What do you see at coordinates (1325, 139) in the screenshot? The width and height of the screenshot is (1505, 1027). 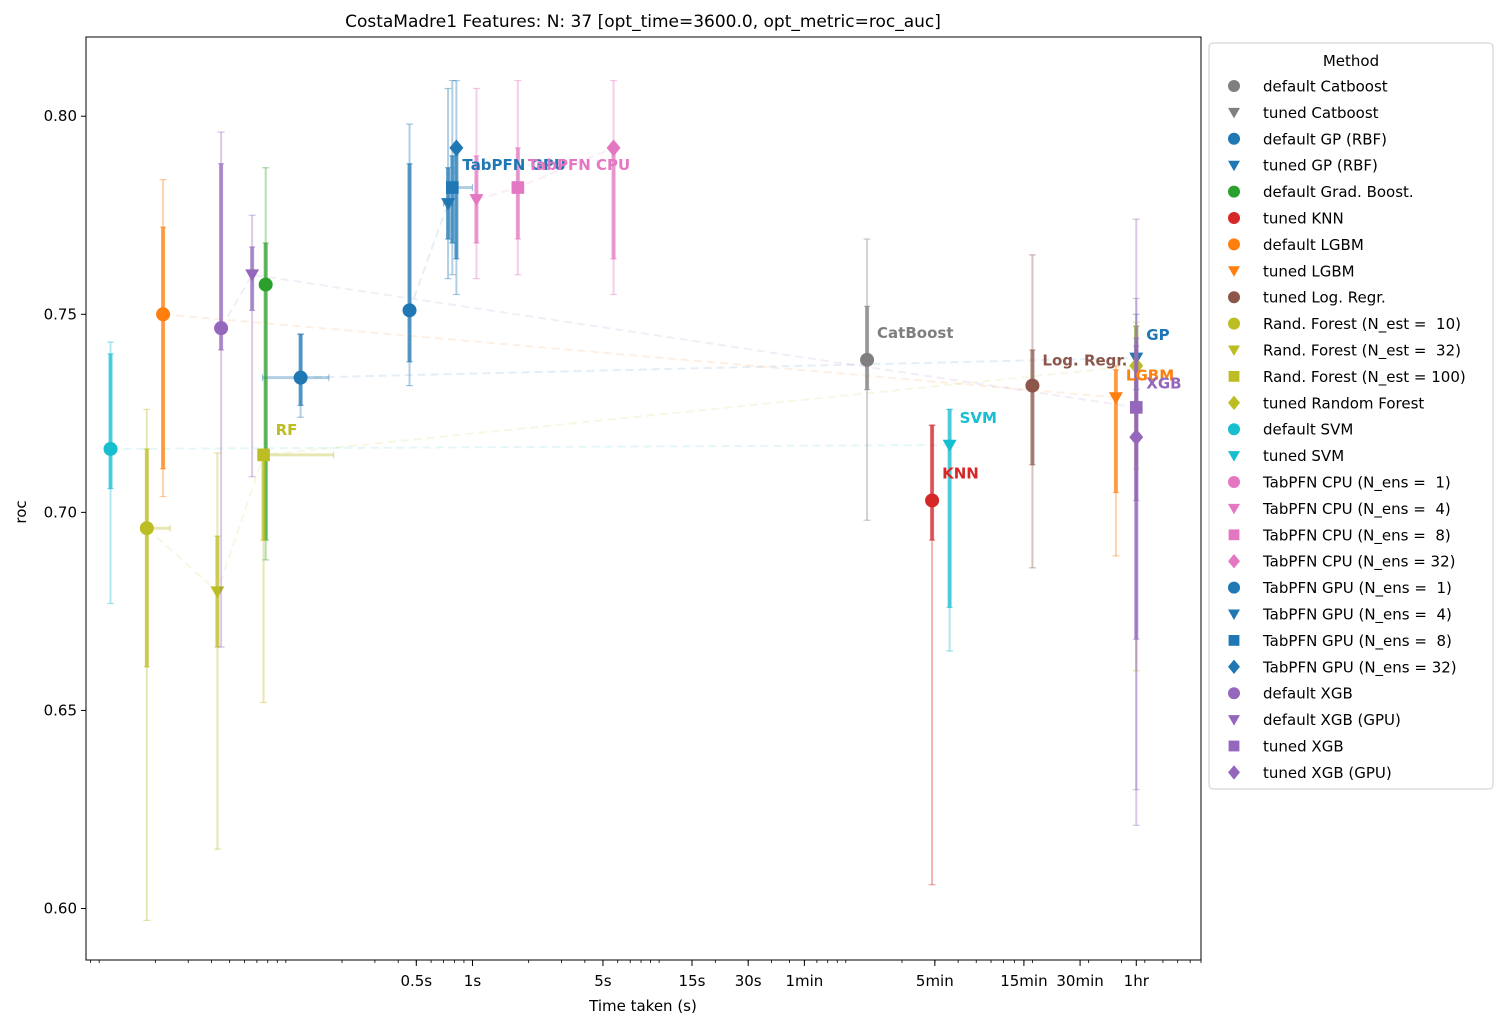 I see `legend-entry: default GP (RBF)` at bounding box center [1325, 139].